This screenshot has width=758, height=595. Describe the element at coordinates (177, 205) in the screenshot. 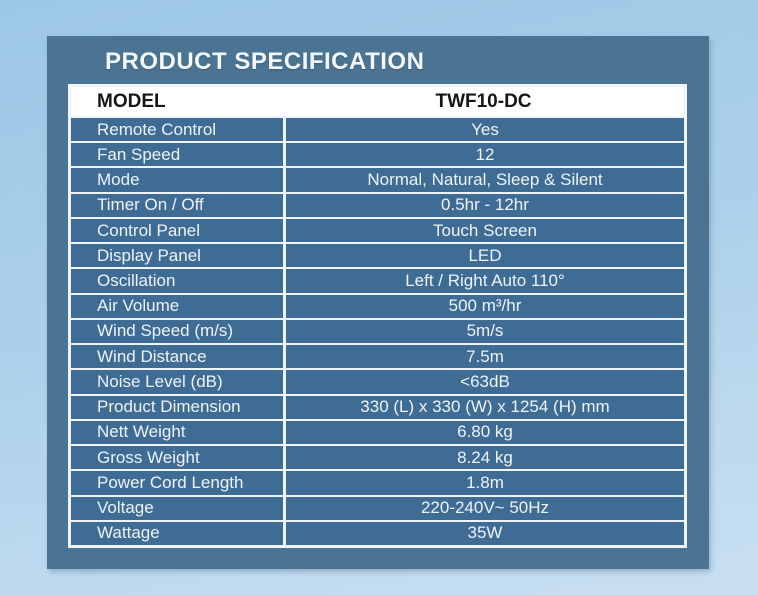

I see `spec-label: Timer On / Off` at that location.